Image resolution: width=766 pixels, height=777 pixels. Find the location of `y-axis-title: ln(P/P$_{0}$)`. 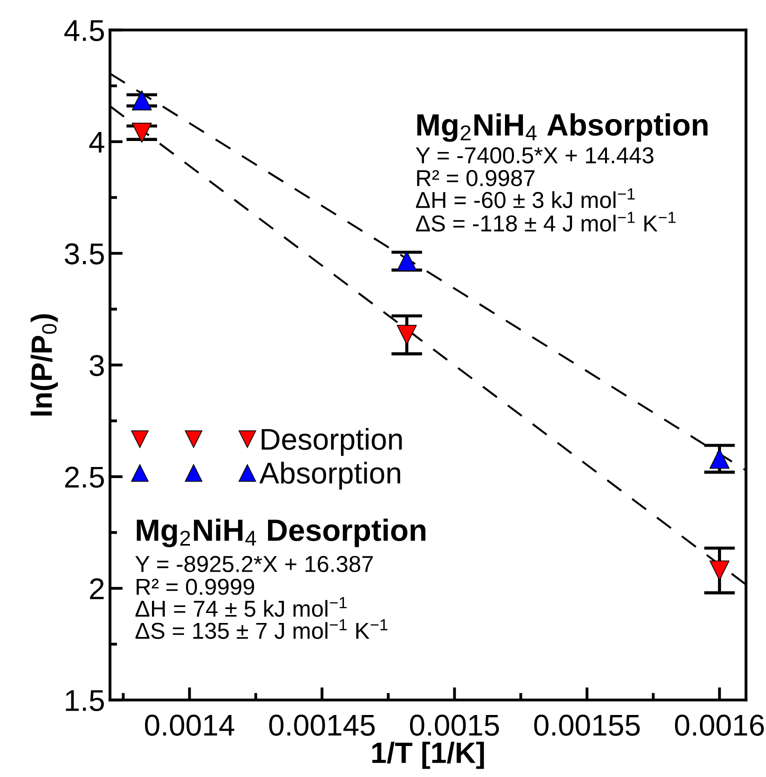

y-axis-title: ln(P/P$_{0}$) is located at coordinates (44, 365).